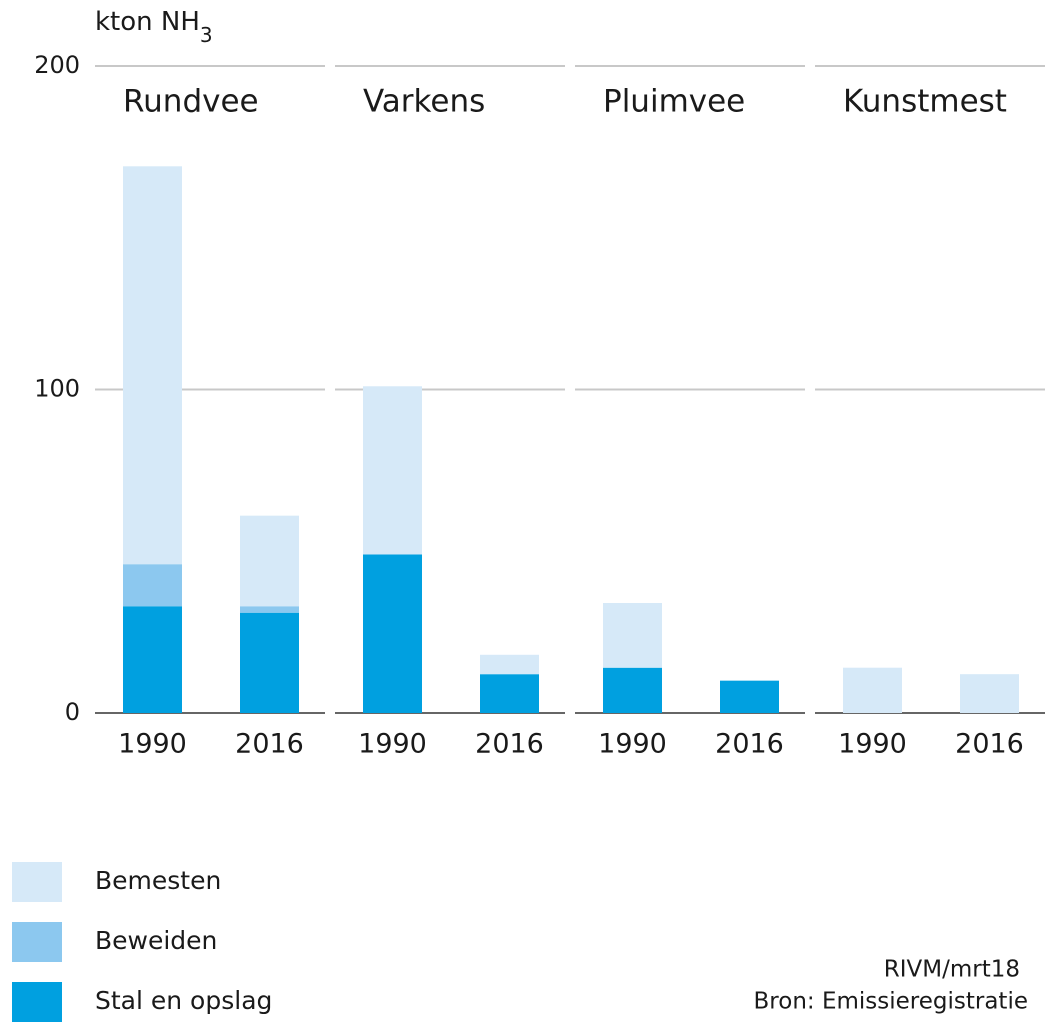 This screenshot has height=1026, width=1049. I want to click on y-tick-label: 200, so click(57, 65).